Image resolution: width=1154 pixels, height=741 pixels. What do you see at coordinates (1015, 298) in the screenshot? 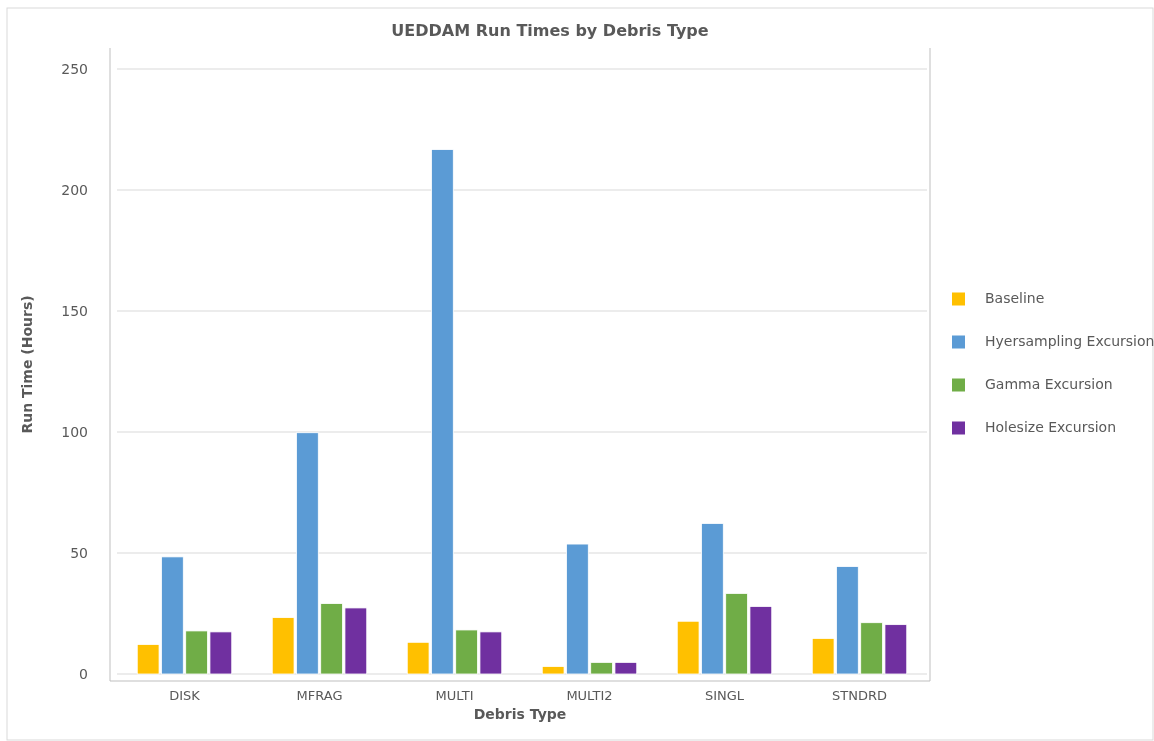
I see `legend-label: Baseline` at bounding box center [1015, 298].